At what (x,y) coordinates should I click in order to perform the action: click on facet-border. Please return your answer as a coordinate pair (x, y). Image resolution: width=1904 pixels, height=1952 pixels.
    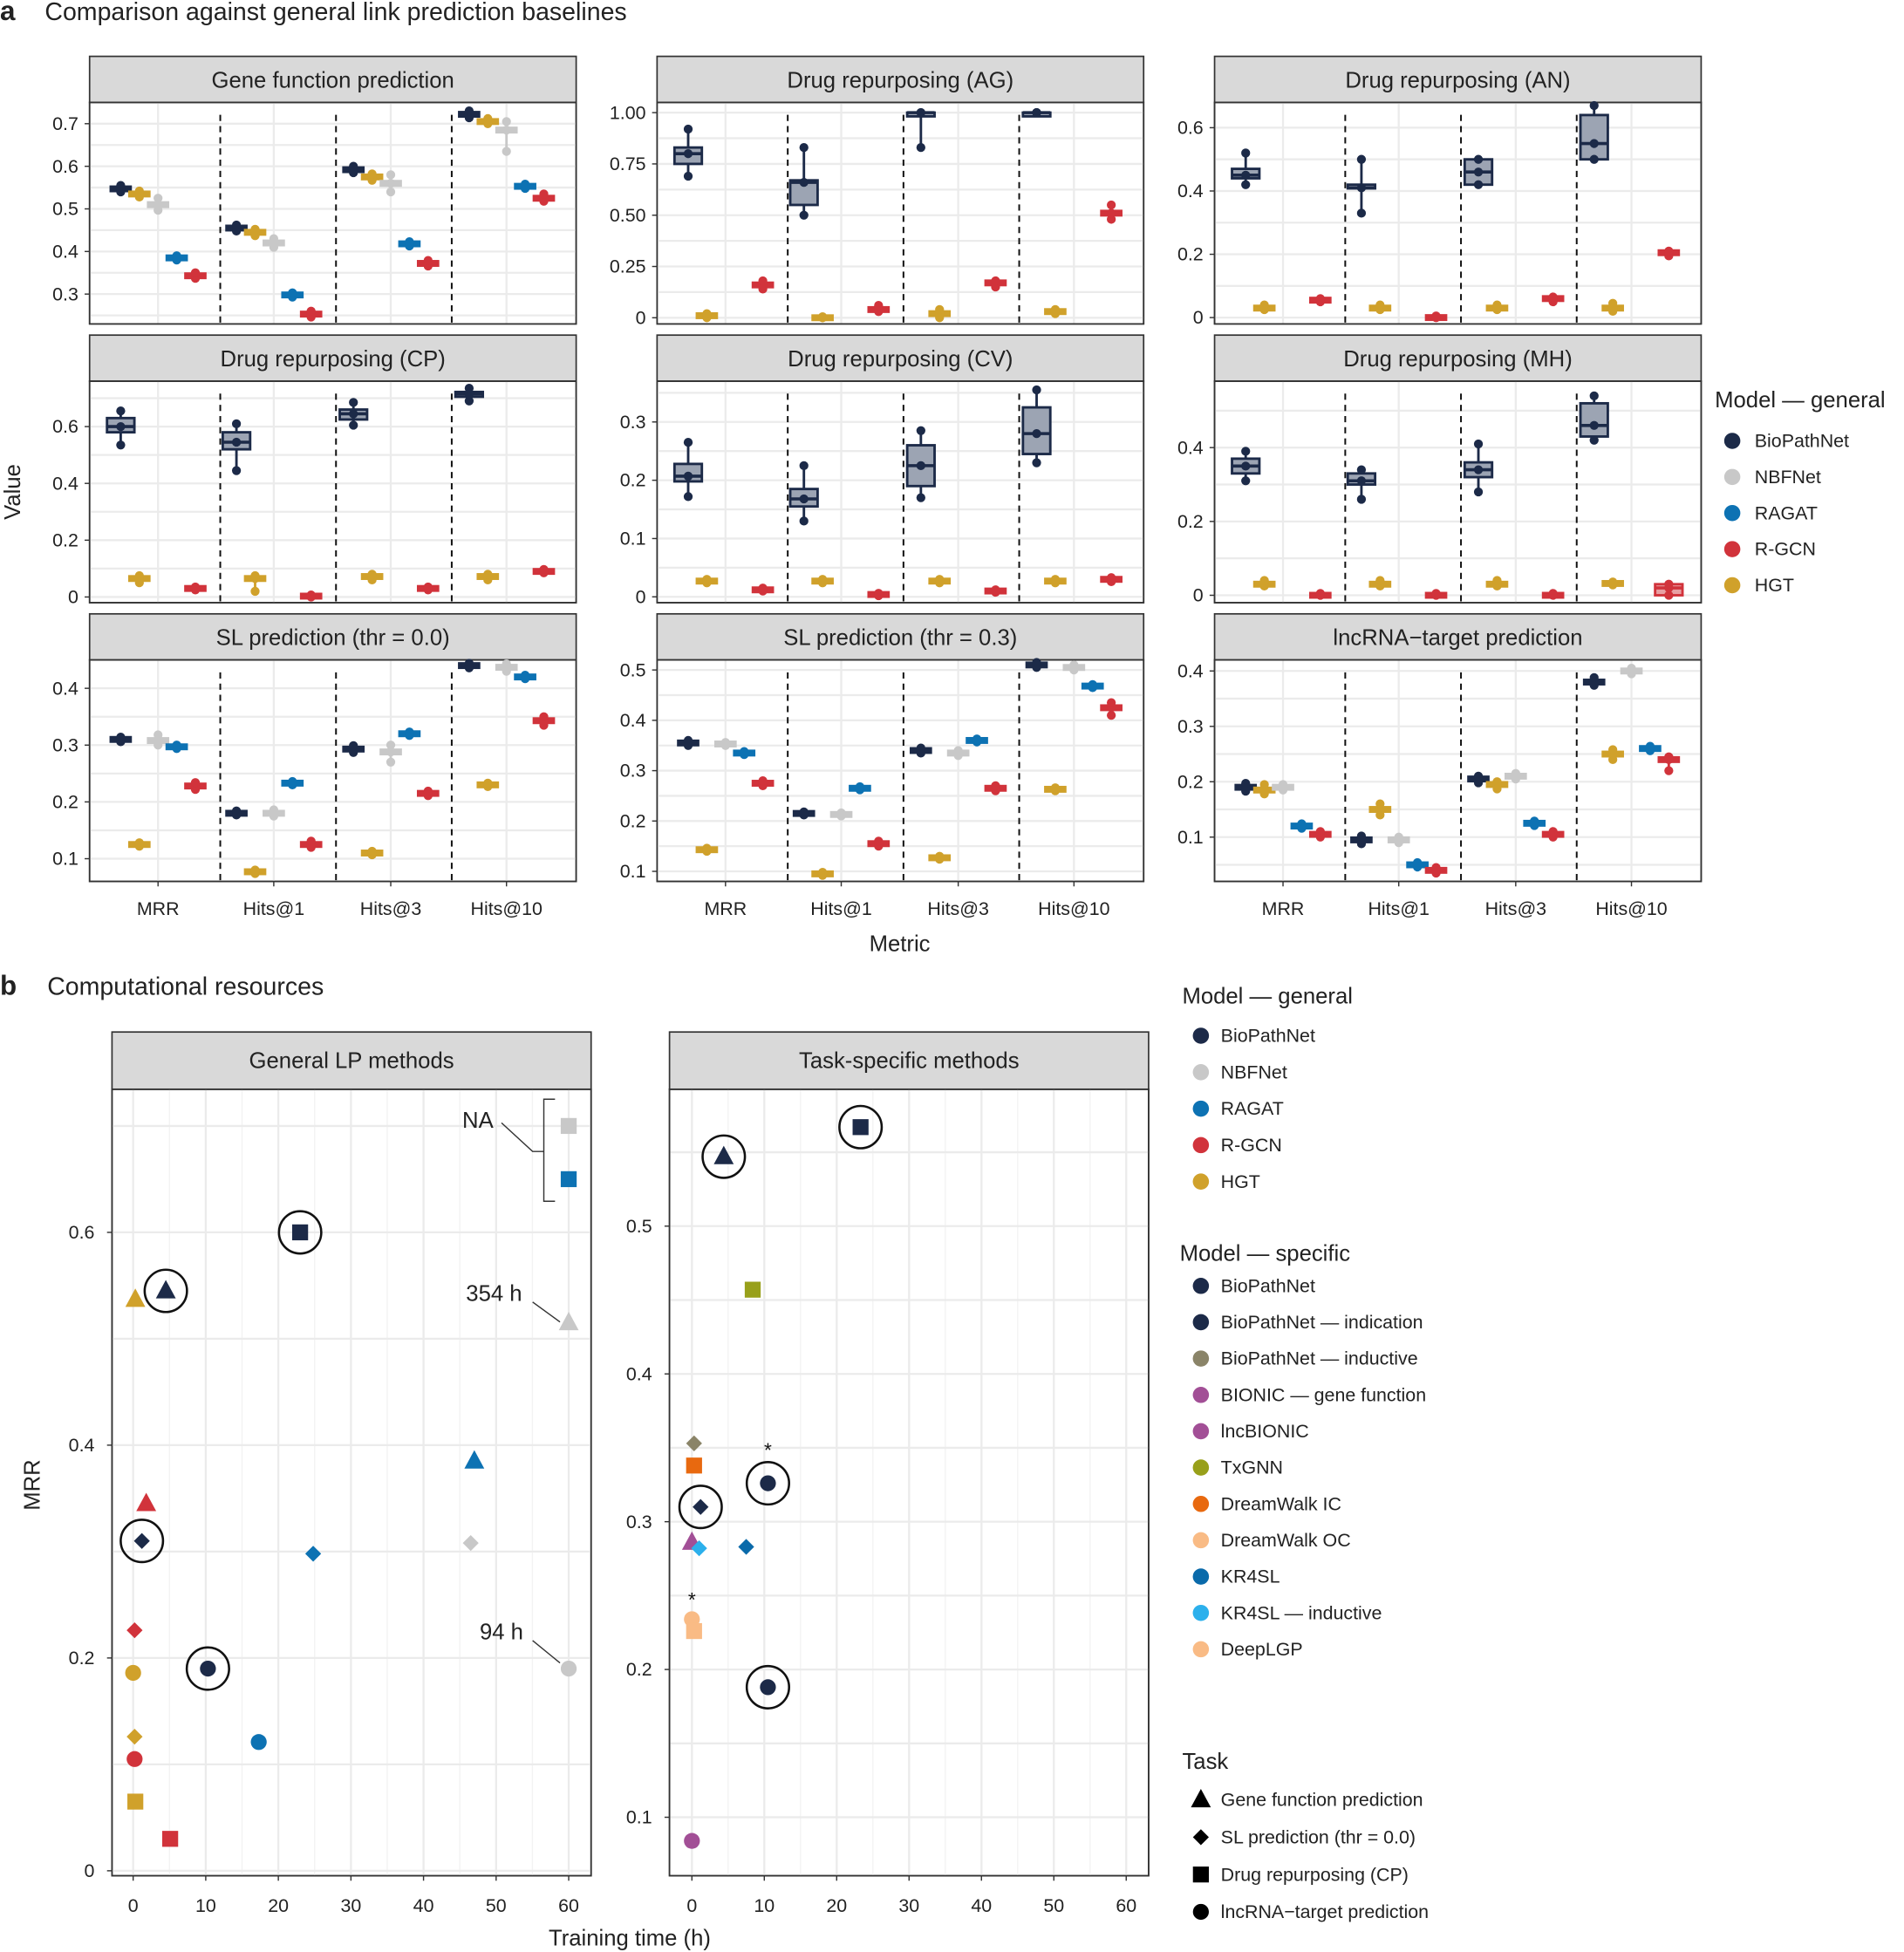
    Looking at the image, I should click on (332, 213).